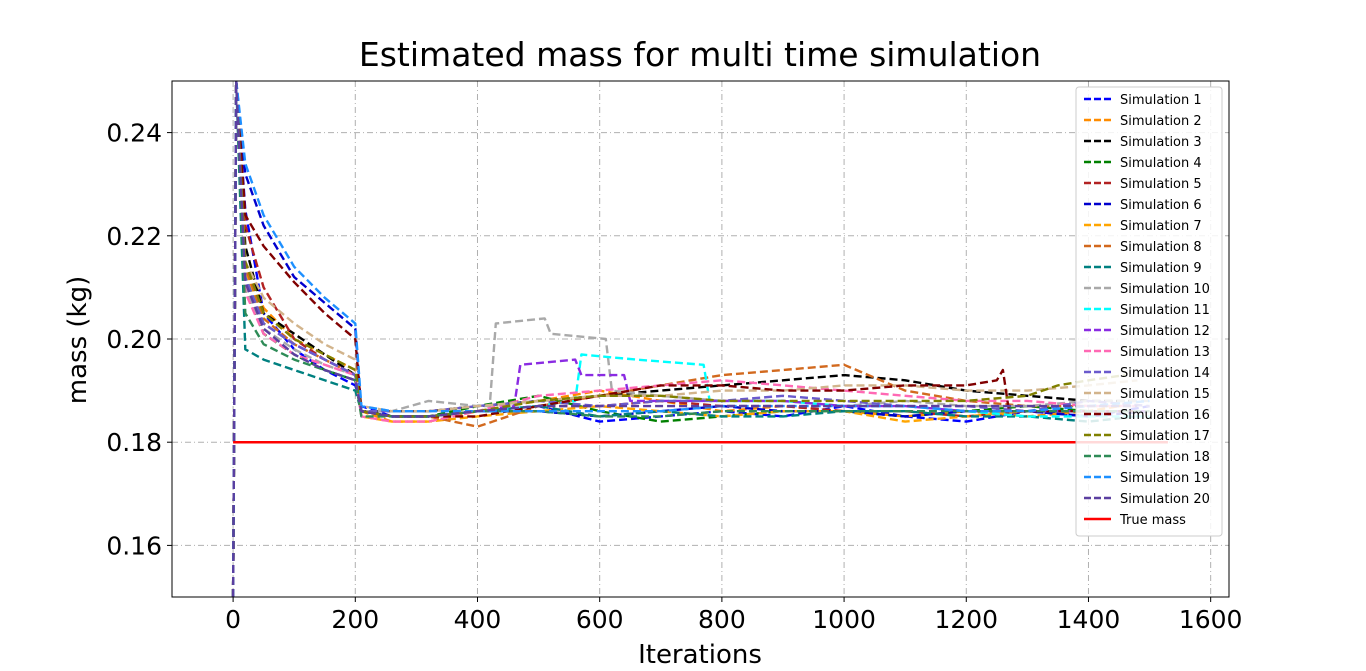  I want to click on legend-label: Simulation 3, so click(1161, 142).